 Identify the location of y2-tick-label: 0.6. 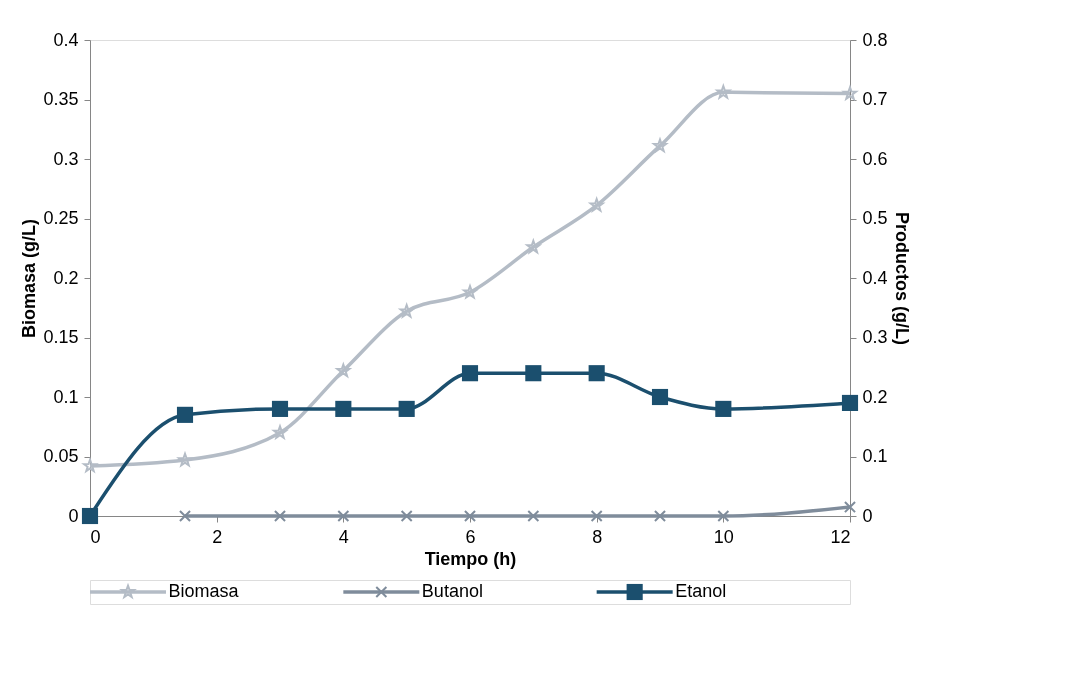
(875, 158).